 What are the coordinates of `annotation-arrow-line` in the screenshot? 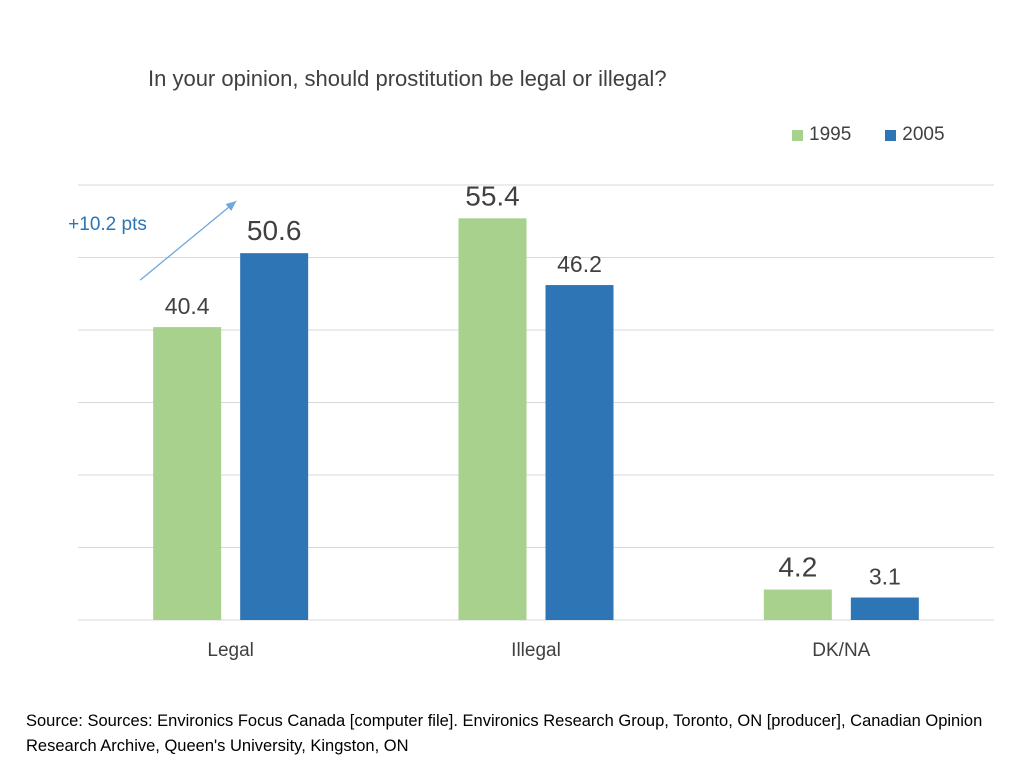 It's located at (188, 240).